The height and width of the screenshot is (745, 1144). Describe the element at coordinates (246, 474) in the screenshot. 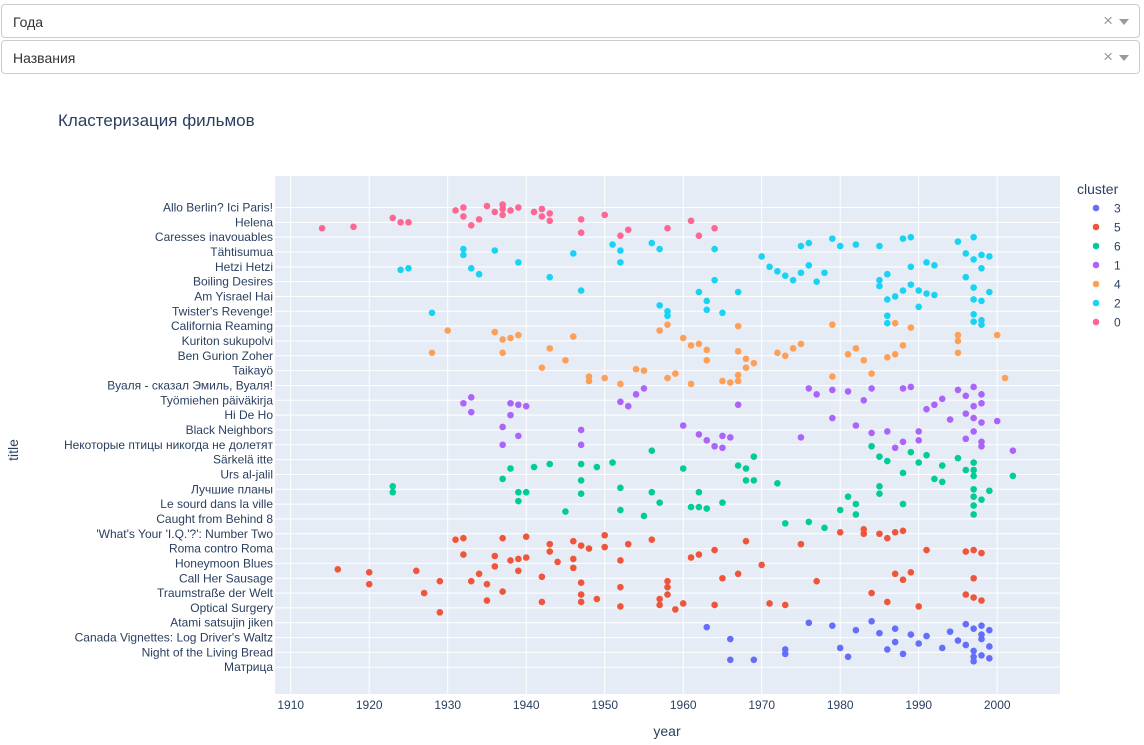

I see `y-tick-label: Urs al-jalil` at that location.